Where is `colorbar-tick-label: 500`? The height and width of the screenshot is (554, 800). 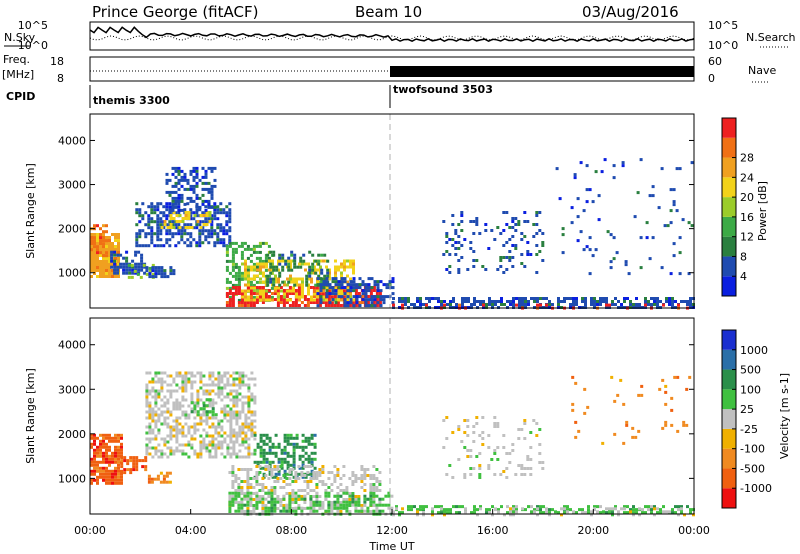 colorbar-tick-label: 500 is located at coordinates (750, 370).